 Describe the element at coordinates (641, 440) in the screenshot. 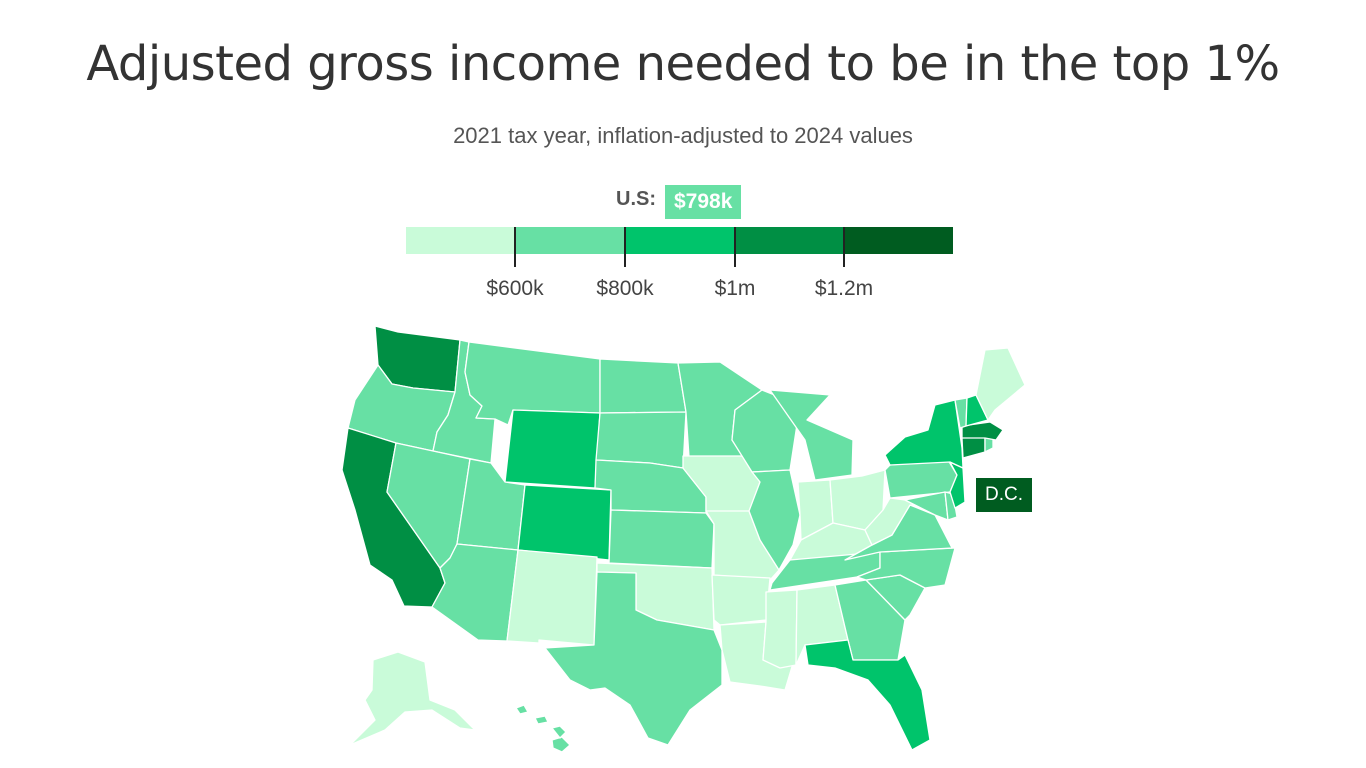

I see `state-south-dakota` at that location.